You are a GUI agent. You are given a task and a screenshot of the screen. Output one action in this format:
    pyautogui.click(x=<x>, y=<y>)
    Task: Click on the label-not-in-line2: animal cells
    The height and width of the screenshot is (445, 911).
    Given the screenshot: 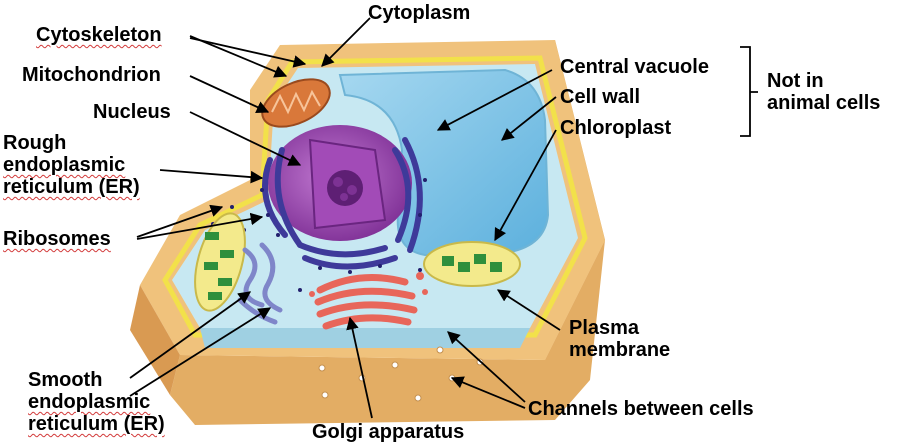 What is the action you would take?
    pyautogui.click(x=824, y=103)
    